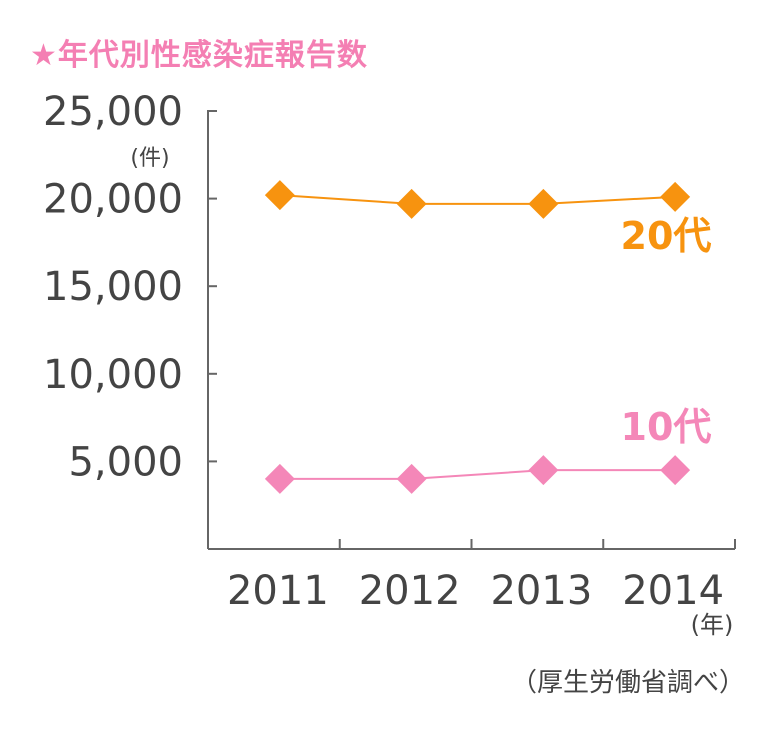 The height and width of the screenshot is (745, 767). What do you see at coordinates (673, 591) in the screenshot?
I see `x-tick-label: 2014` at bounding box center [673, 591].